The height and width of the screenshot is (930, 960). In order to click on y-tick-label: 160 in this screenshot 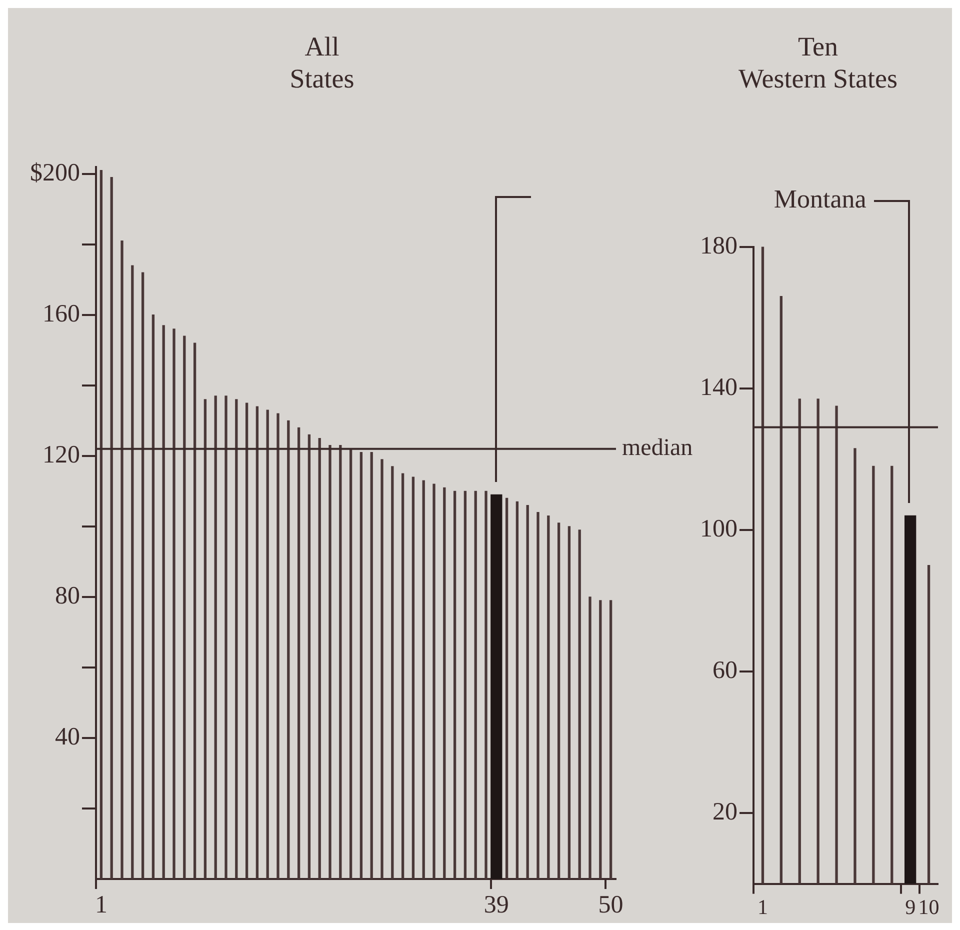, I will do `click(61, 314)`.